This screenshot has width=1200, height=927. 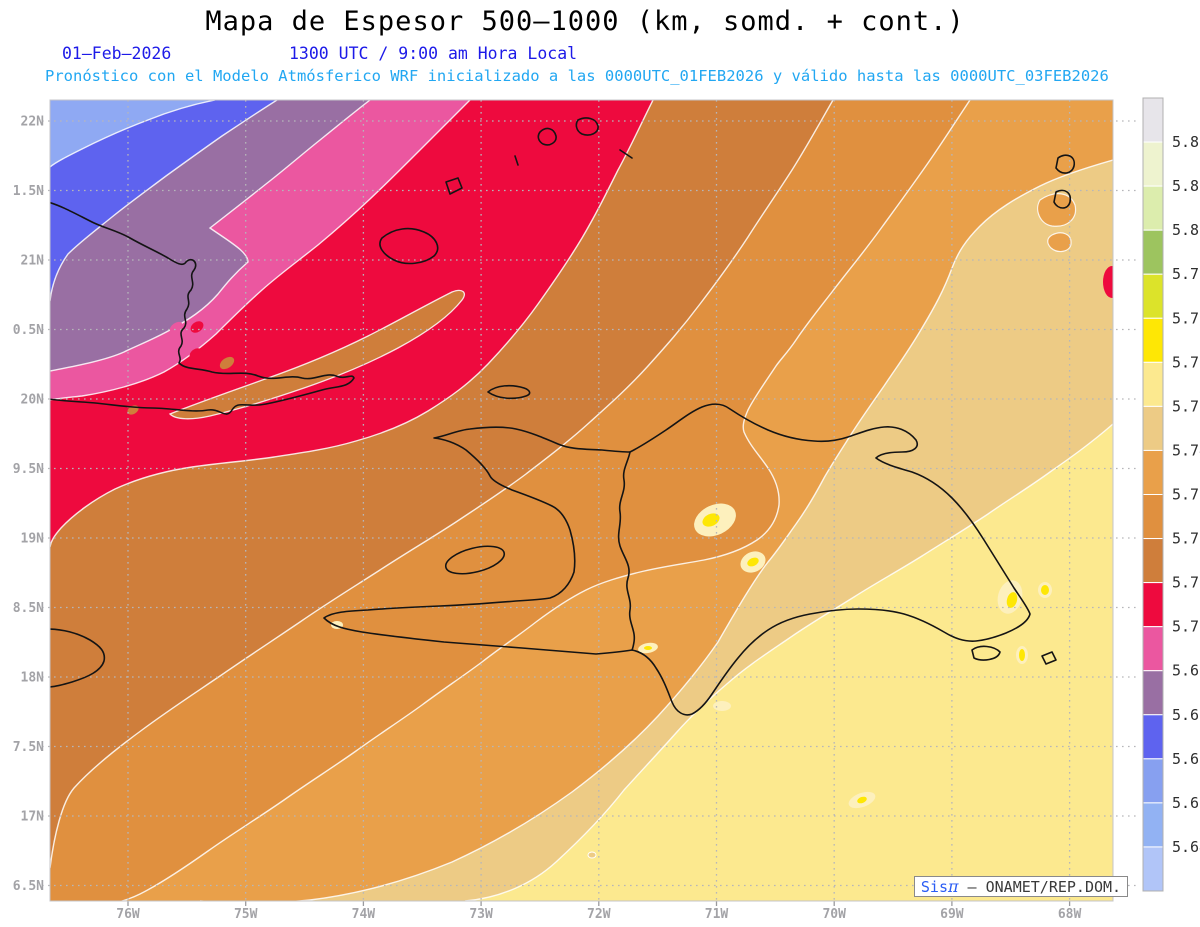 I want to click on band-fill, so click(x=132, y=133).